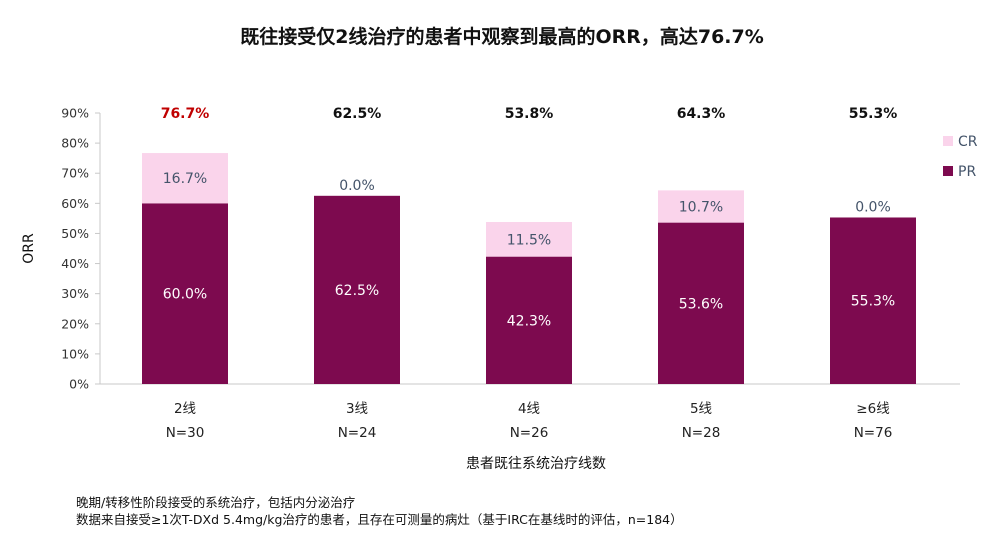  Describe the element at coordinates (872, 409) in the screenshot. I see `x-tick-label: ≥6线` at that location.